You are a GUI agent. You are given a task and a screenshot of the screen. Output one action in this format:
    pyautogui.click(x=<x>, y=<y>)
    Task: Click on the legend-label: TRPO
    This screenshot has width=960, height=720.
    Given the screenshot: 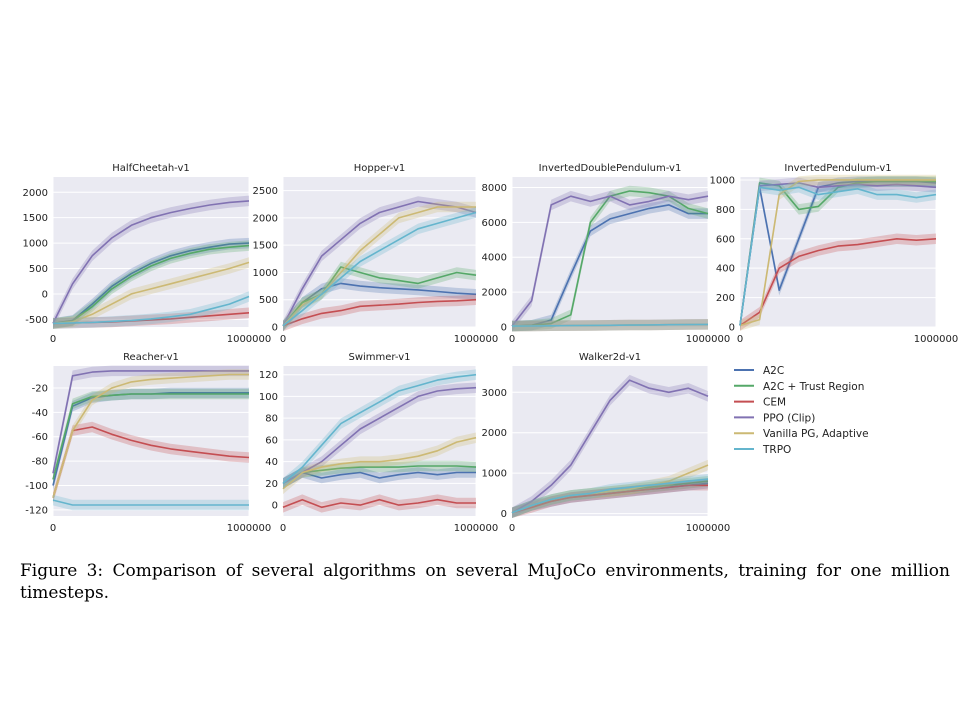 What is the action you would take?
    pyautogui.click(x=776, y=450)
    